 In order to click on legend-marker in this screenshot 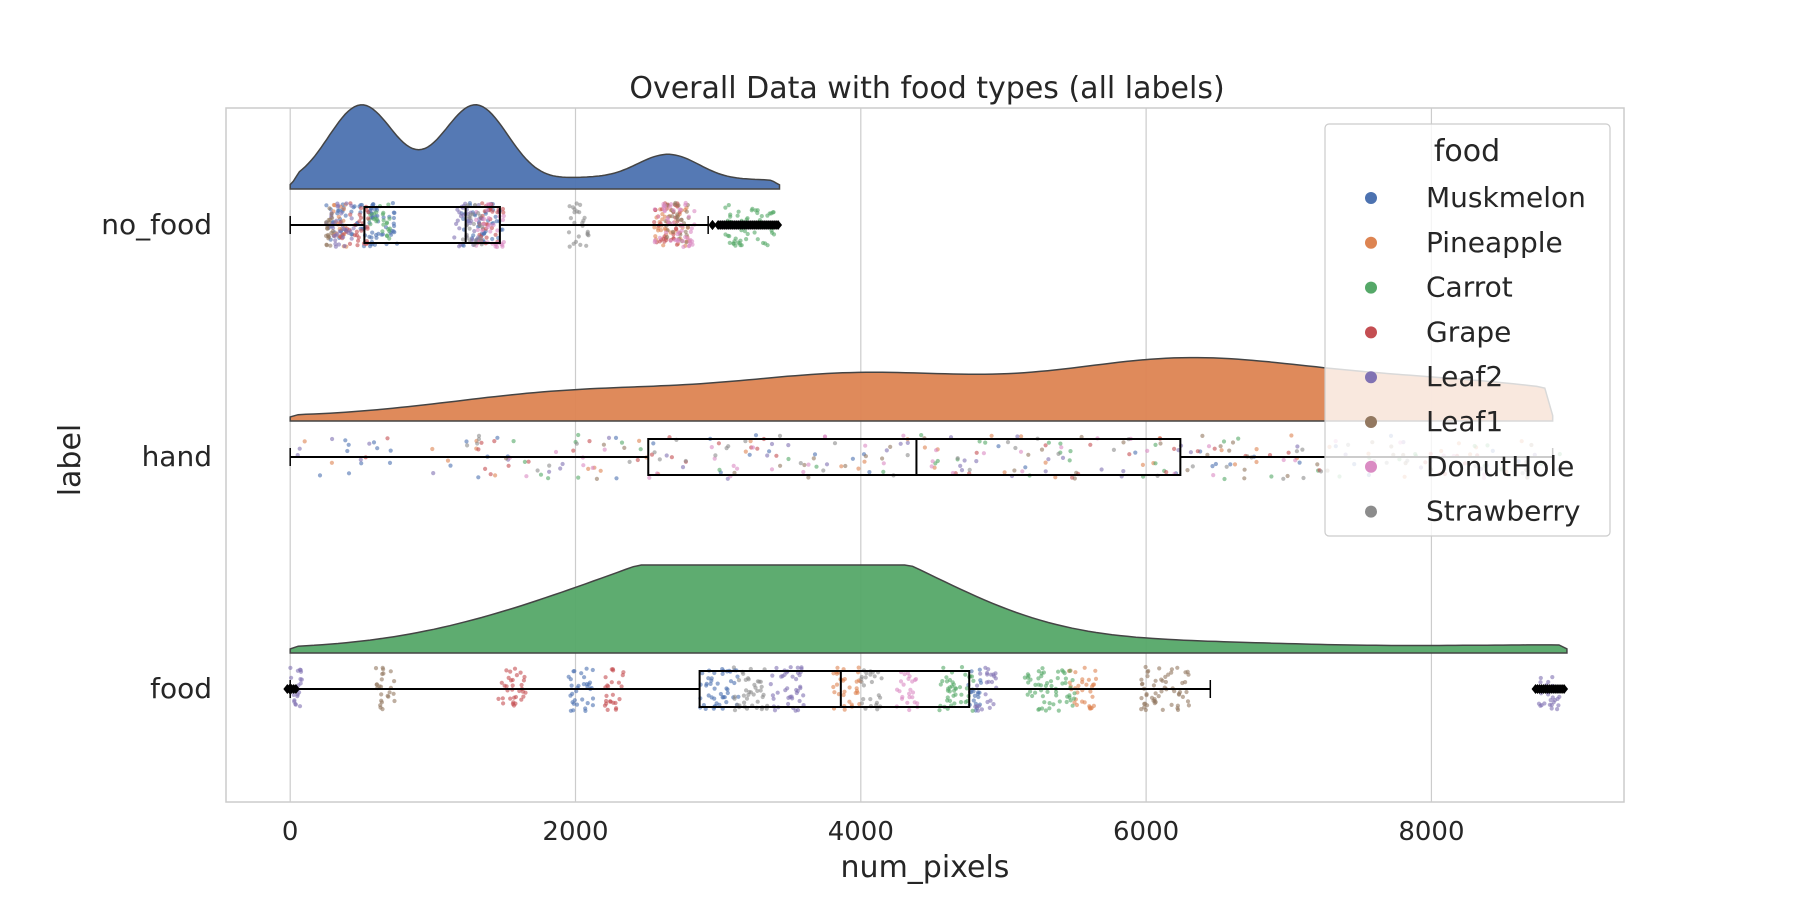, I will do `click(1371, 377)`.